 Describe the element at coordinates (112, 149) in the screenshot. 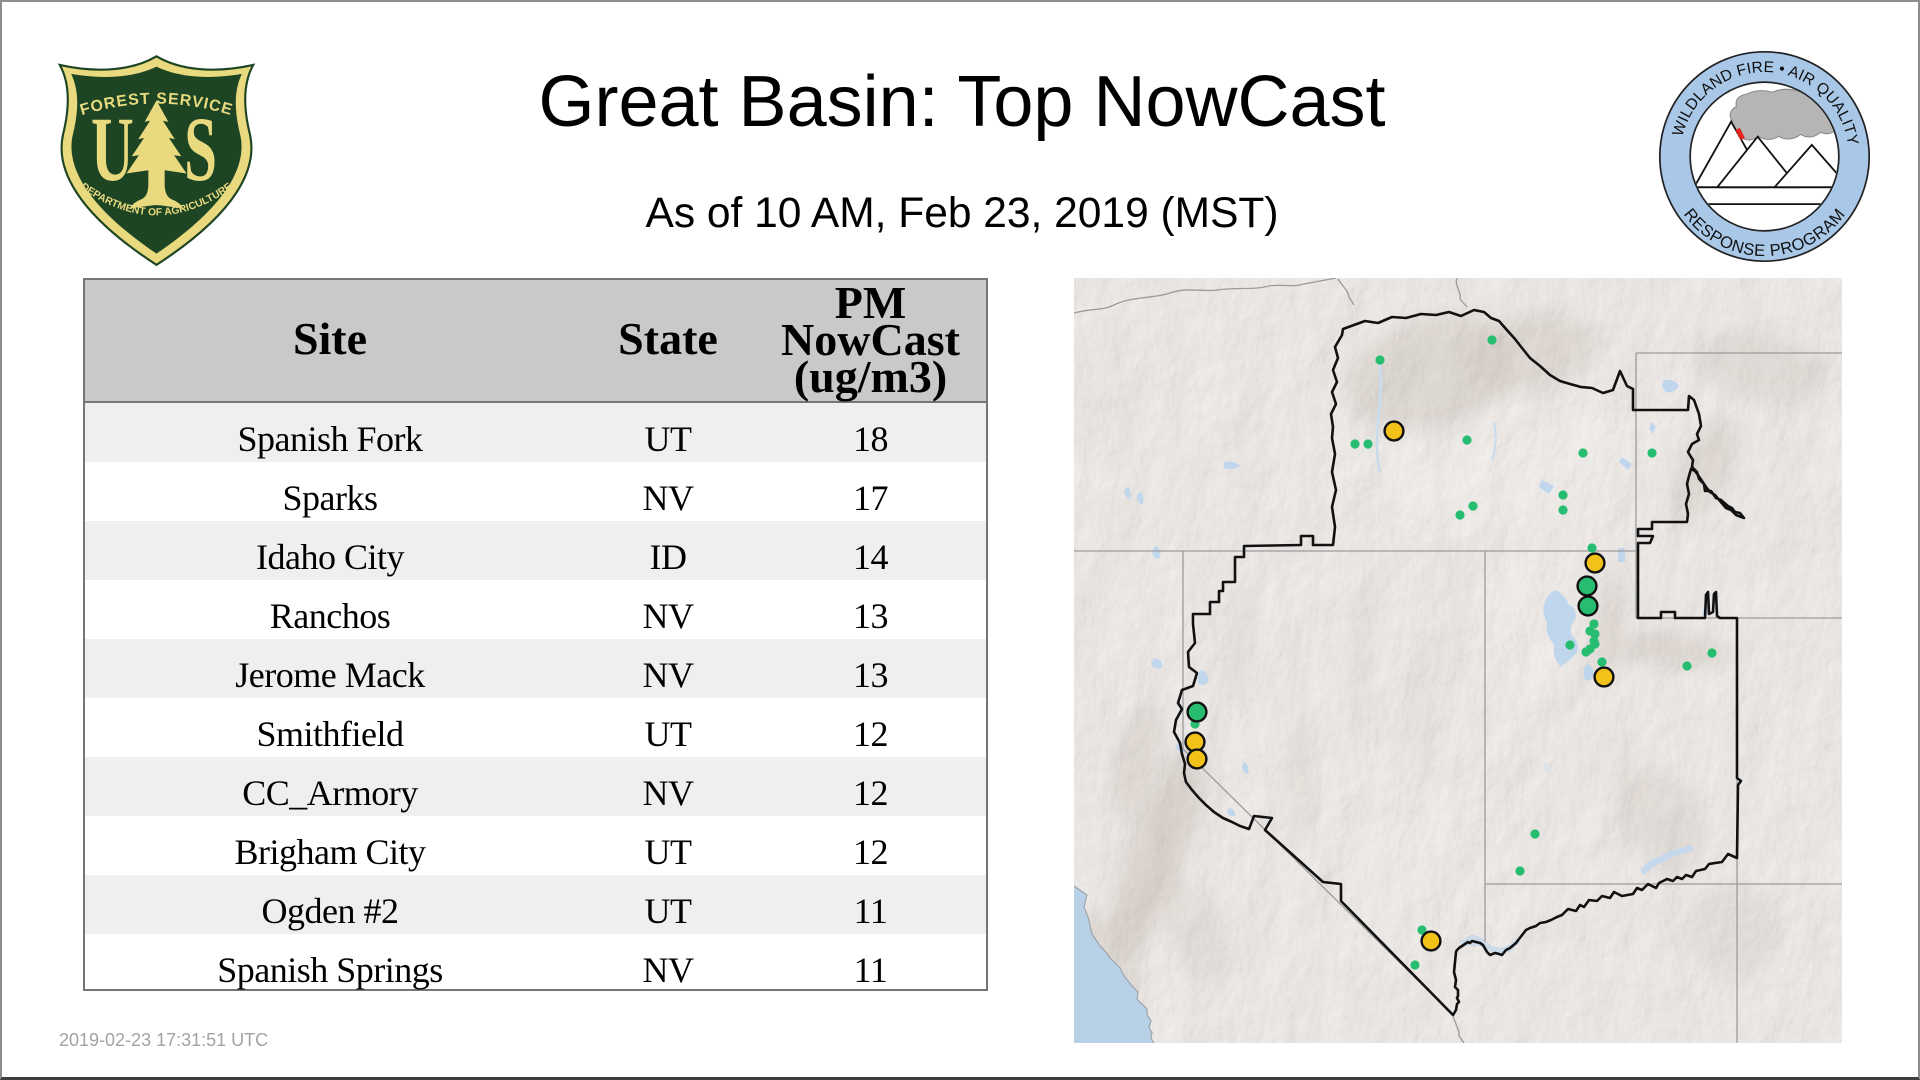

I see `svg-text: U` at that location.